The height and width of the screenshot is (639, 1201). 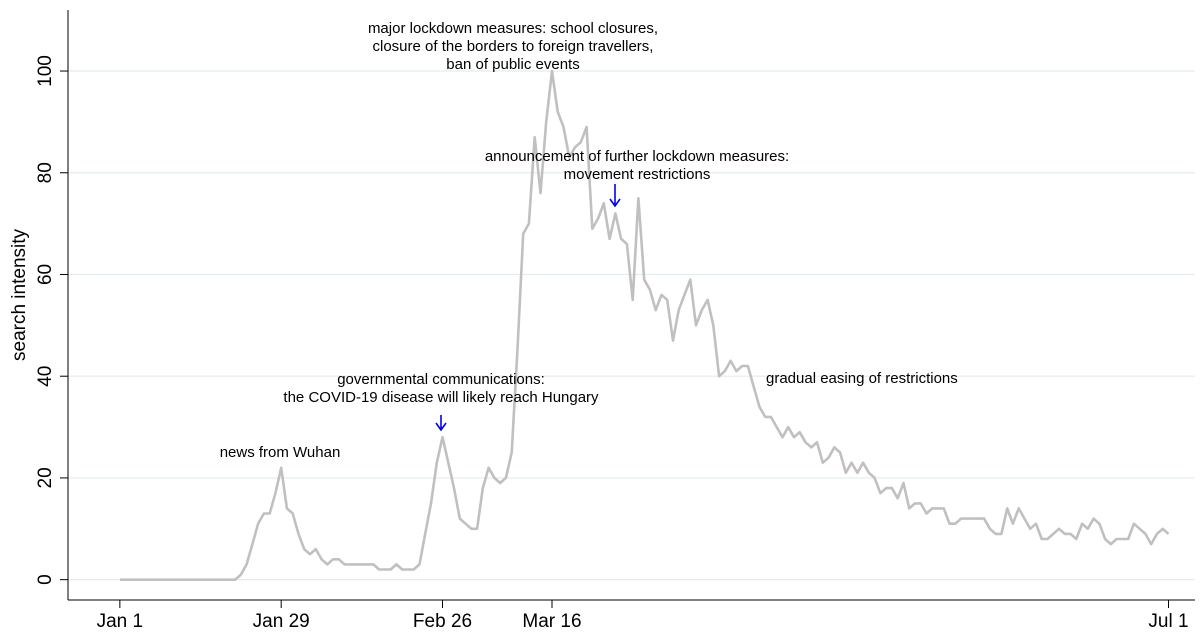 What do you see at coordinates (45, 71) in the screenshot?
I see `y-tick-label: 100` at bounding box center [45, 71].